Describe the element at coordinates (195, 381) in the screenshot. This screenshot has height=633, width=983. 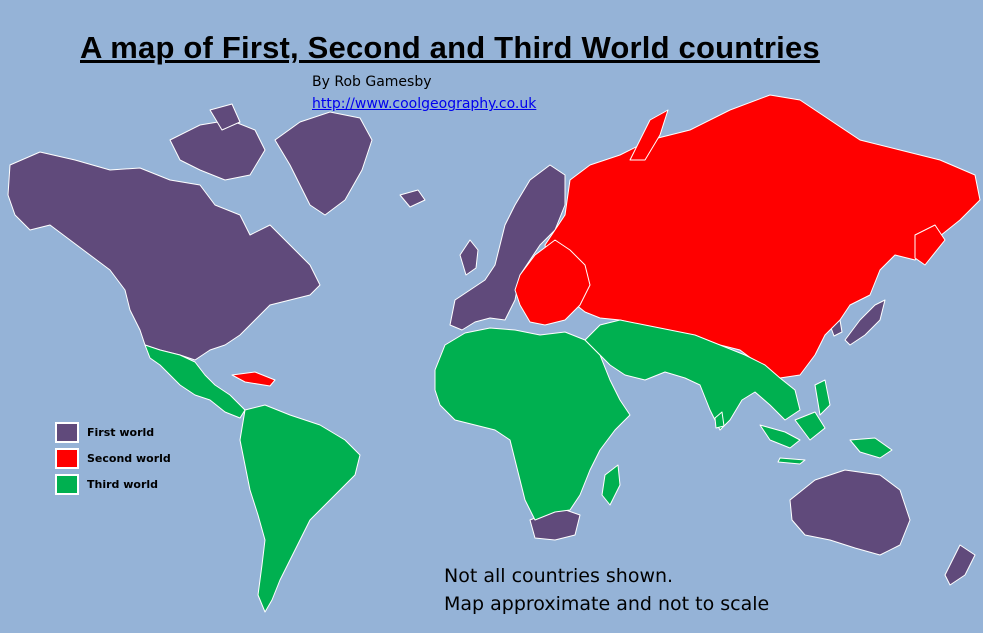
I see `region-central-america` at that location.